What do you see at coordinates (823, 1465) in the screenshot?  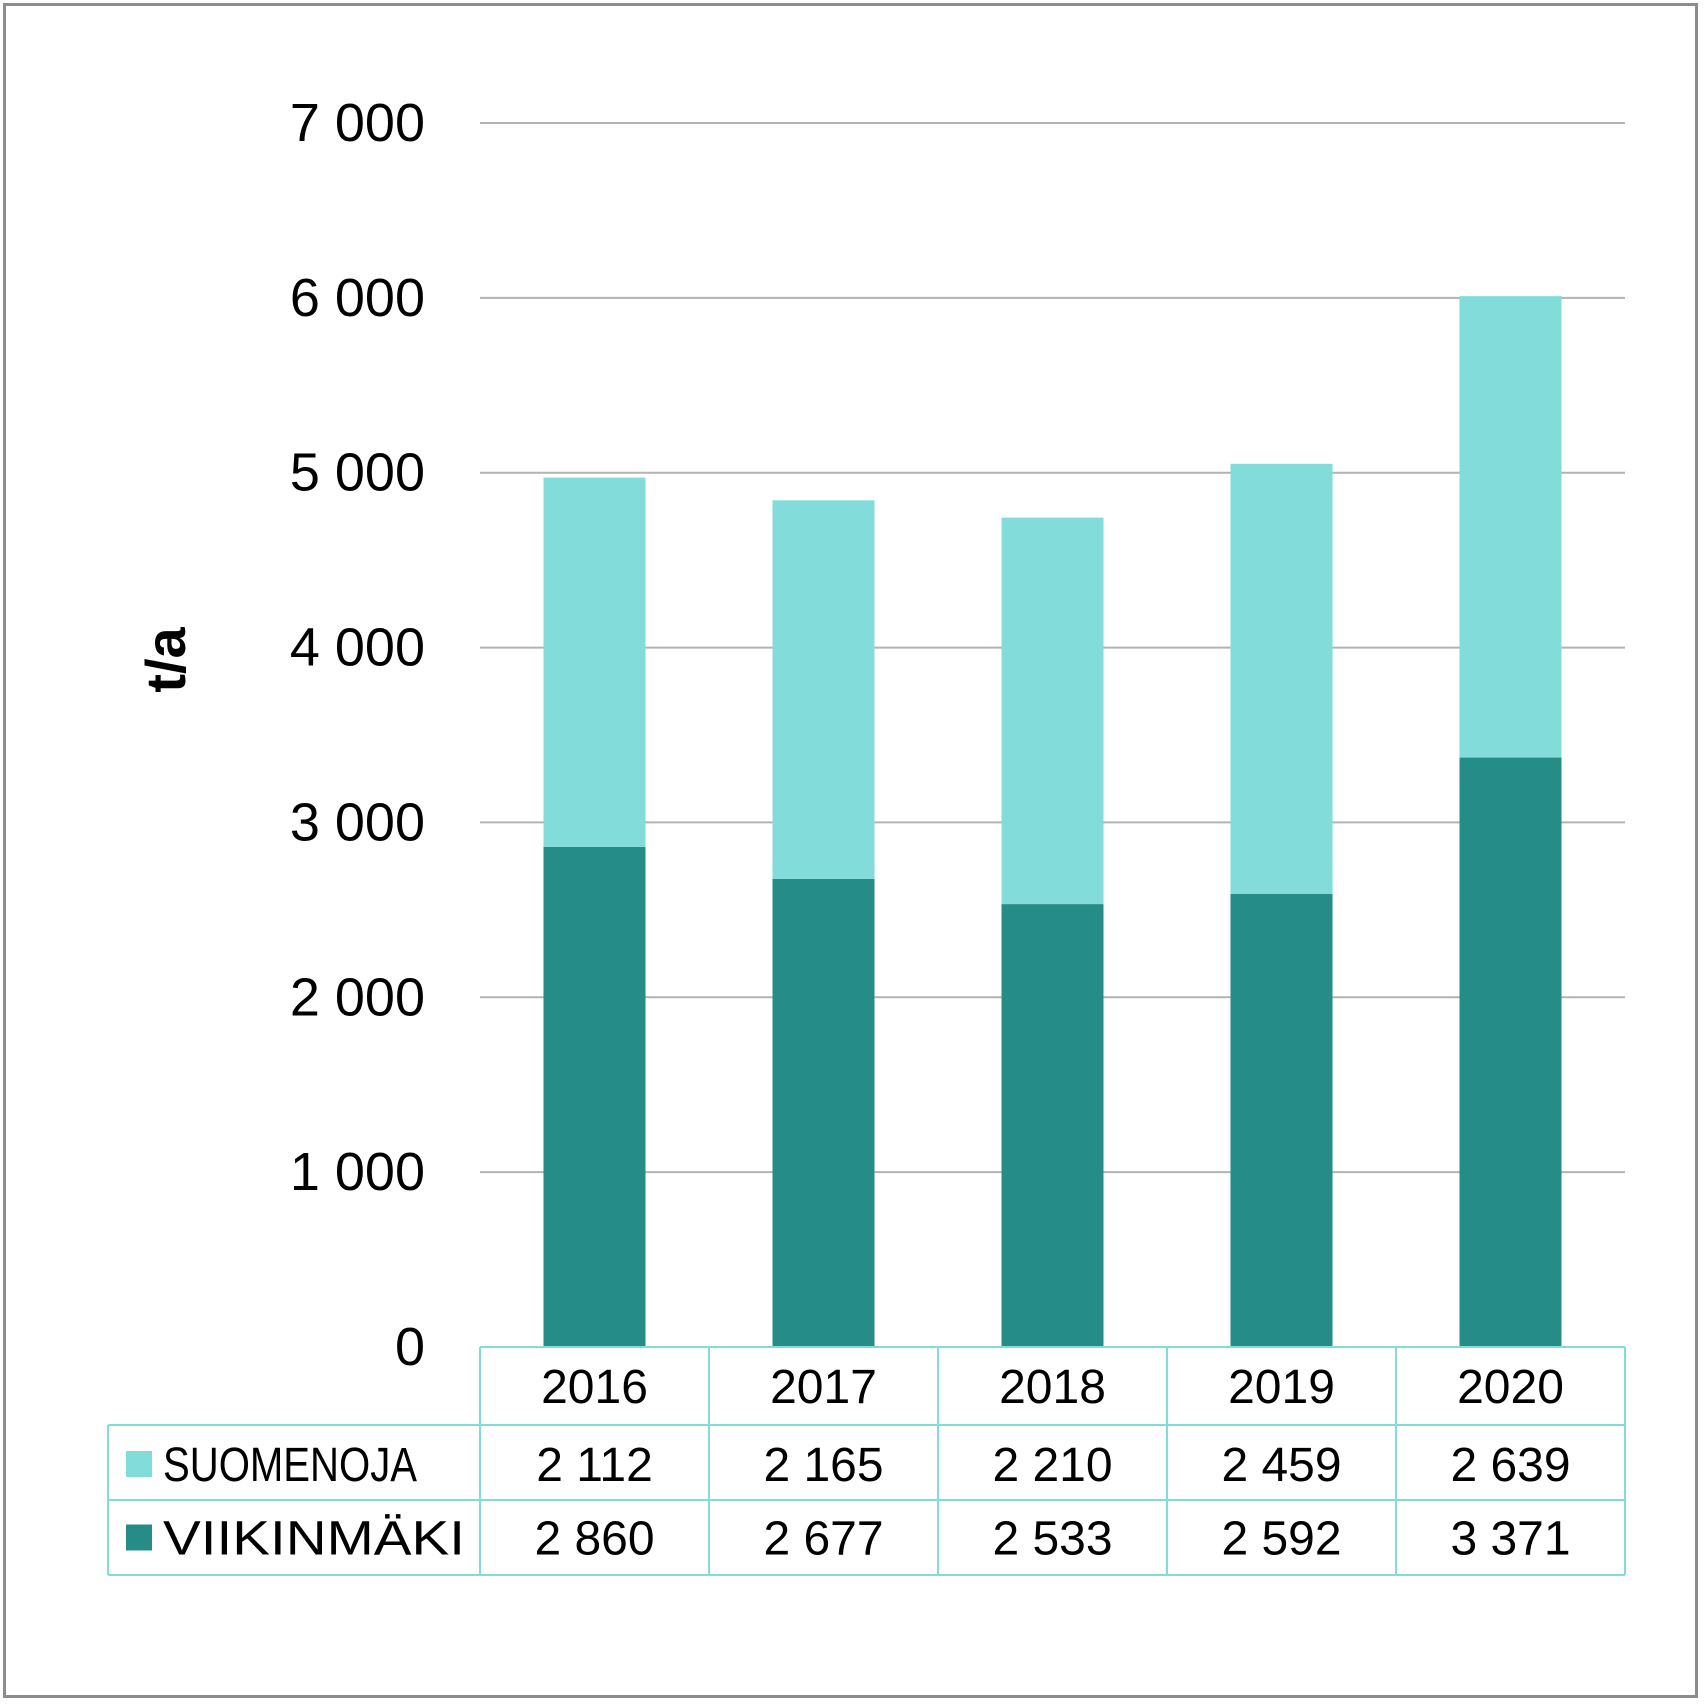 I see `data-label: 2 165` at bounding box center [823, 1465].